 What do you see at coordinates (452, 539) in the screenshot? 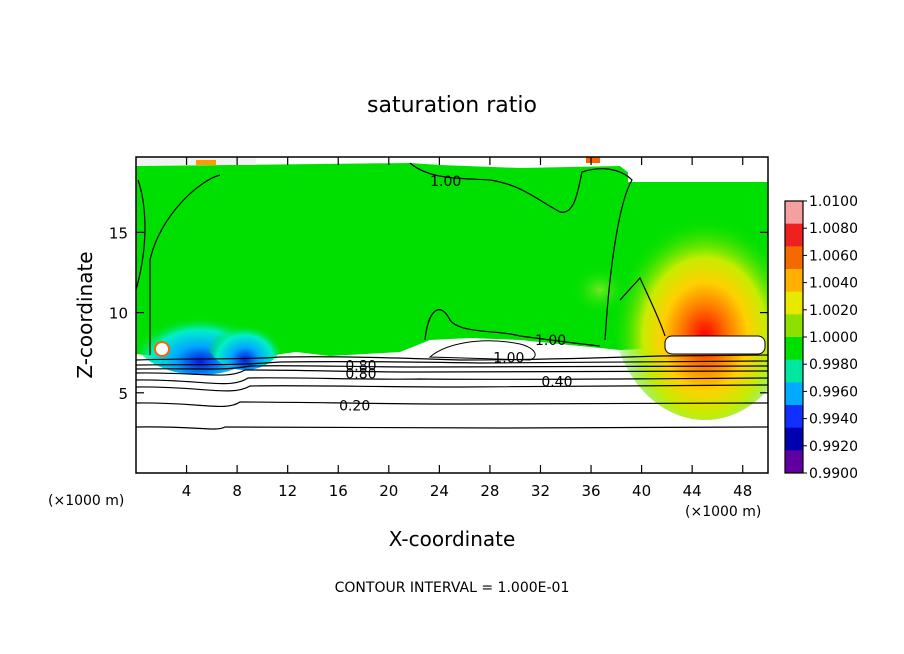
I see `x-axis-label: X-coordinate` at bounding box center [452, 539].